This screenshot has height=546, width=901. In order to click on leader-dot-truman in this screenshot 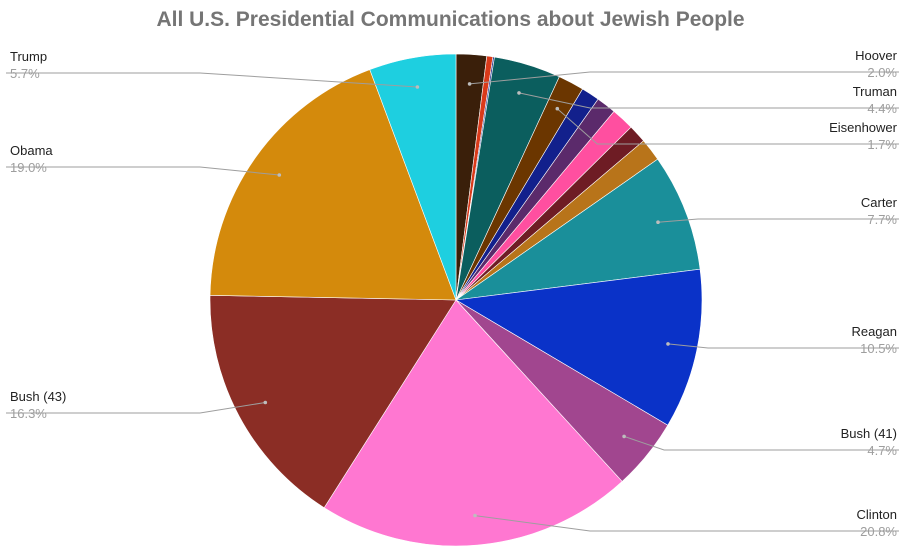, I will do `click(519, 93)`.